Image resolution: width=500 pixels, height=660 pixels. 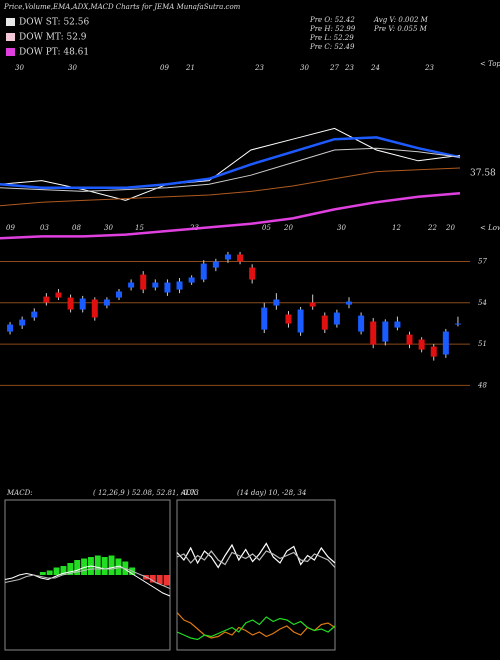 I want to click on date-label: 08, so click(x=76, y=228).